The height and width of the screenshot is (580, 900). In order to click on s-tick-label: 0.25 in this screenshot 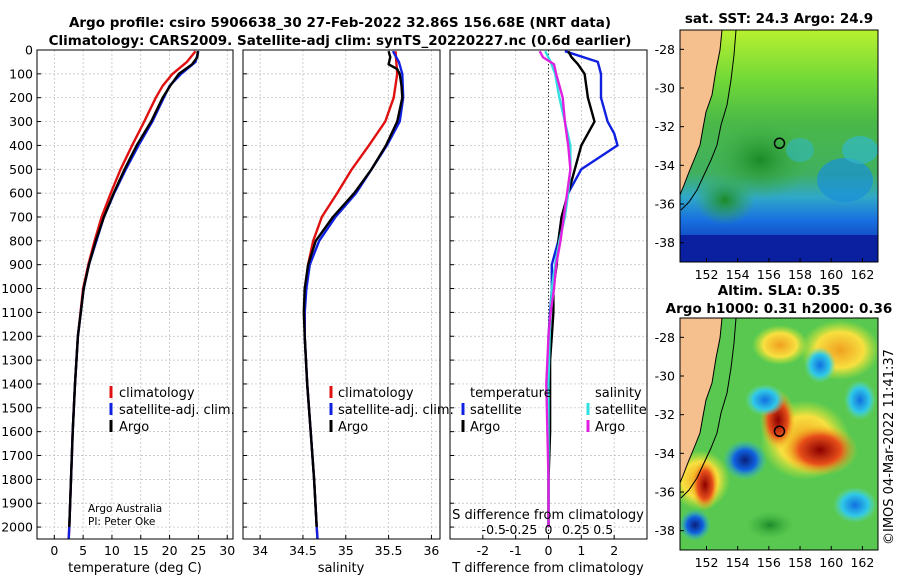, I will do `click(576, 529)`.